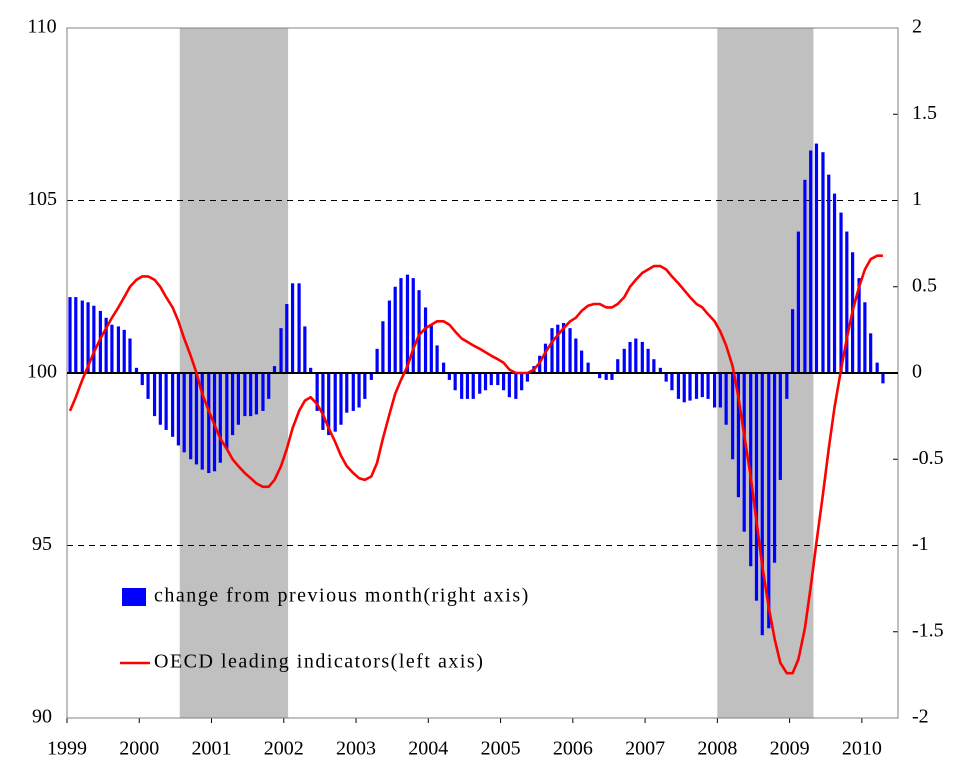  I want to click on x-tick-label: 2003, so click(356, 749).